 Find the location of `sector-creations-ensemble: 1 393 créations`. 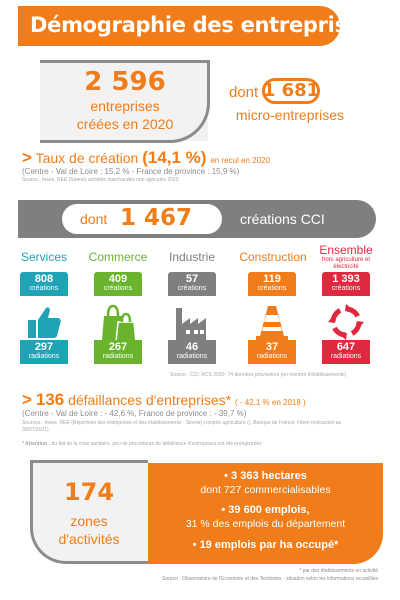

sector-creations-ensemble: 1 393 créations is located at coordinates (346, 284).